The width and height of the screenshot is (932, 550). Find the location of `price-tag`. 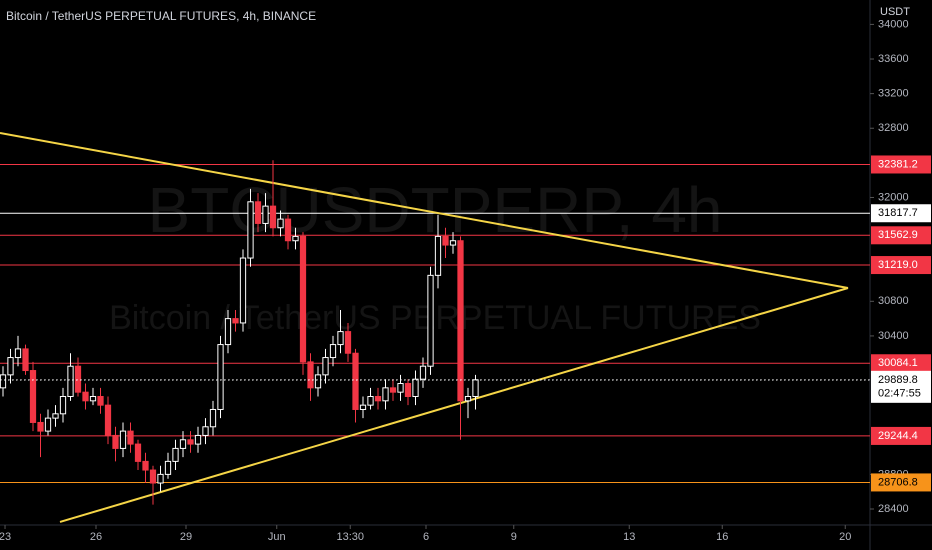

price-tag is located at coordinates (901, 380).